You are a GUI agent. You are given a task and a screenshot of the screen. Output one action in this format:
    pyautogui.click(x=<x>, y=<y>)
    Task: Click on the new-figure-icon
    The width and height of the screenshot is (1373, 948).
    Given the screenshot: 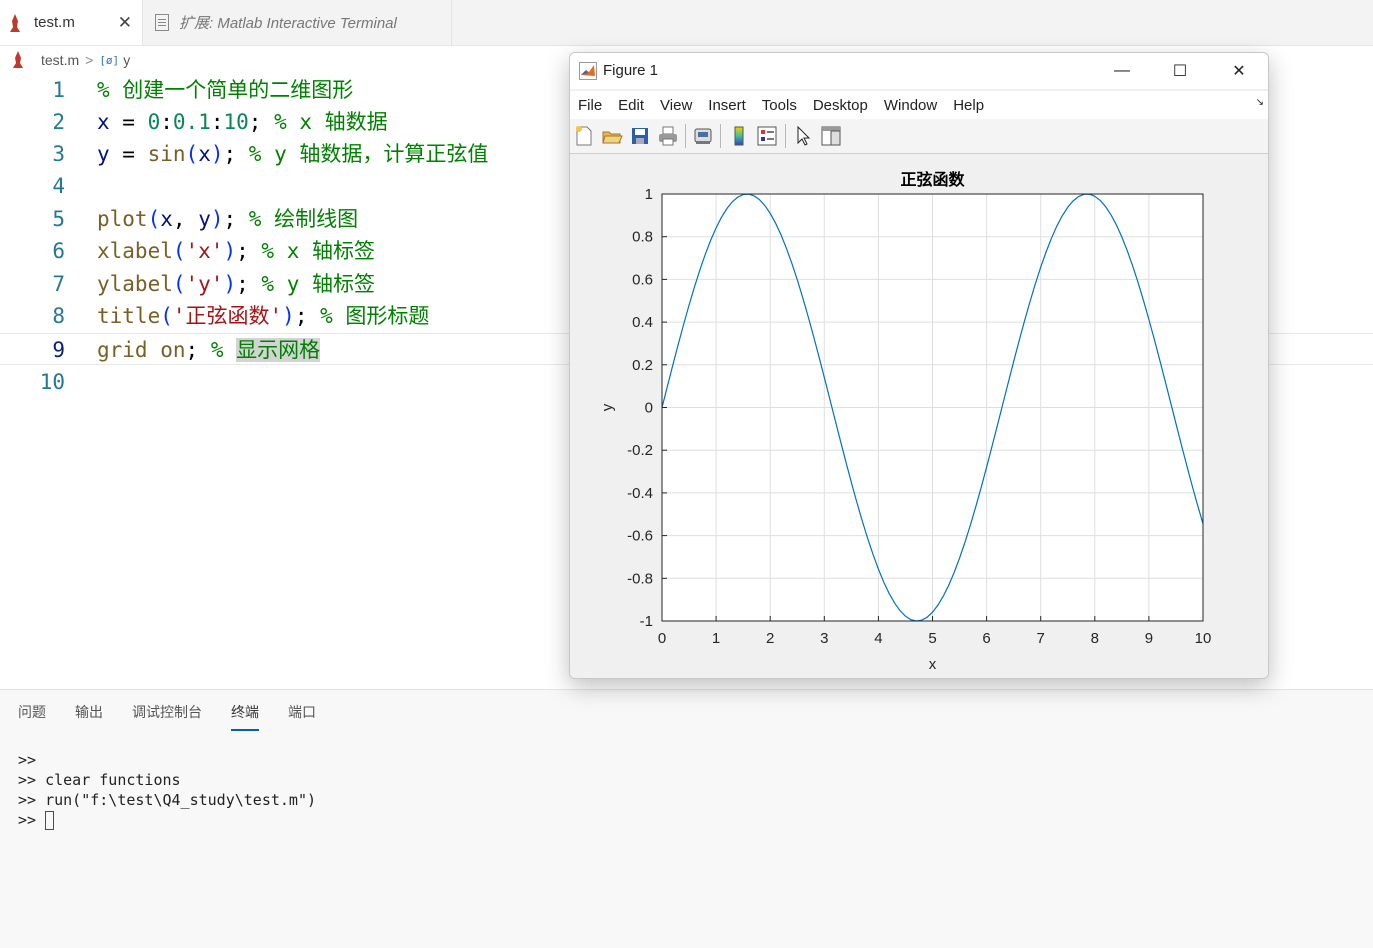 What is the action you would take?
    pyautogui.click(x=584, y=136)
    